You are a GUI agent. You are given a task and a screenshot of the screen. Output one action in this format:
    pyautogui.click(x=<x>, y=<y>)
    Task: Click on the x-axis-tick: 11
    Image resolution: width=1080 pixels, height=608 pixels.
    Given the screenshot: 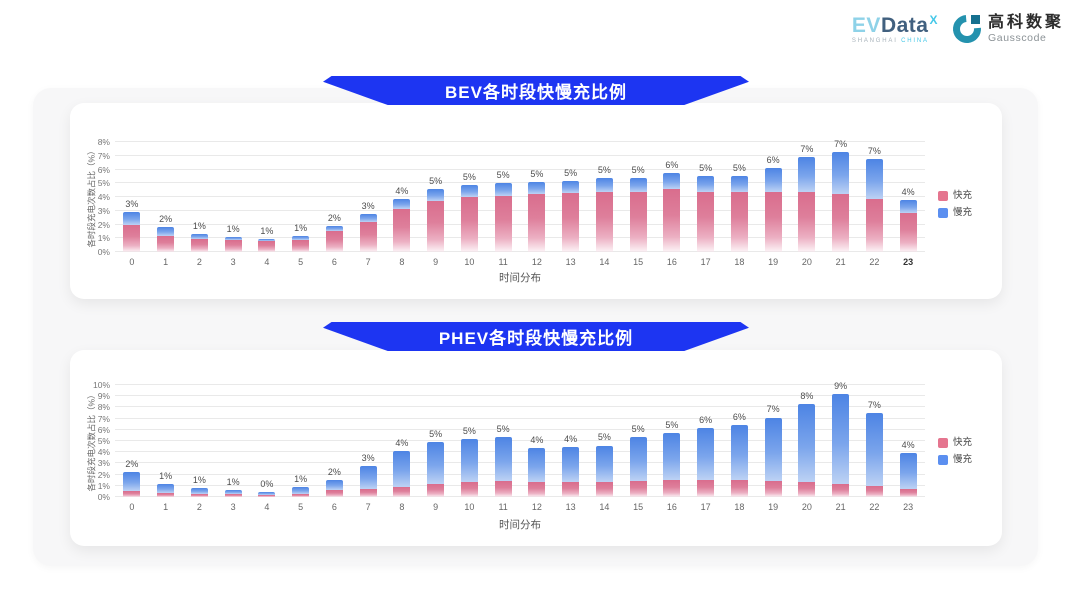 What is the action you would take?
    pyautogui.click(x=503, y=507)
    